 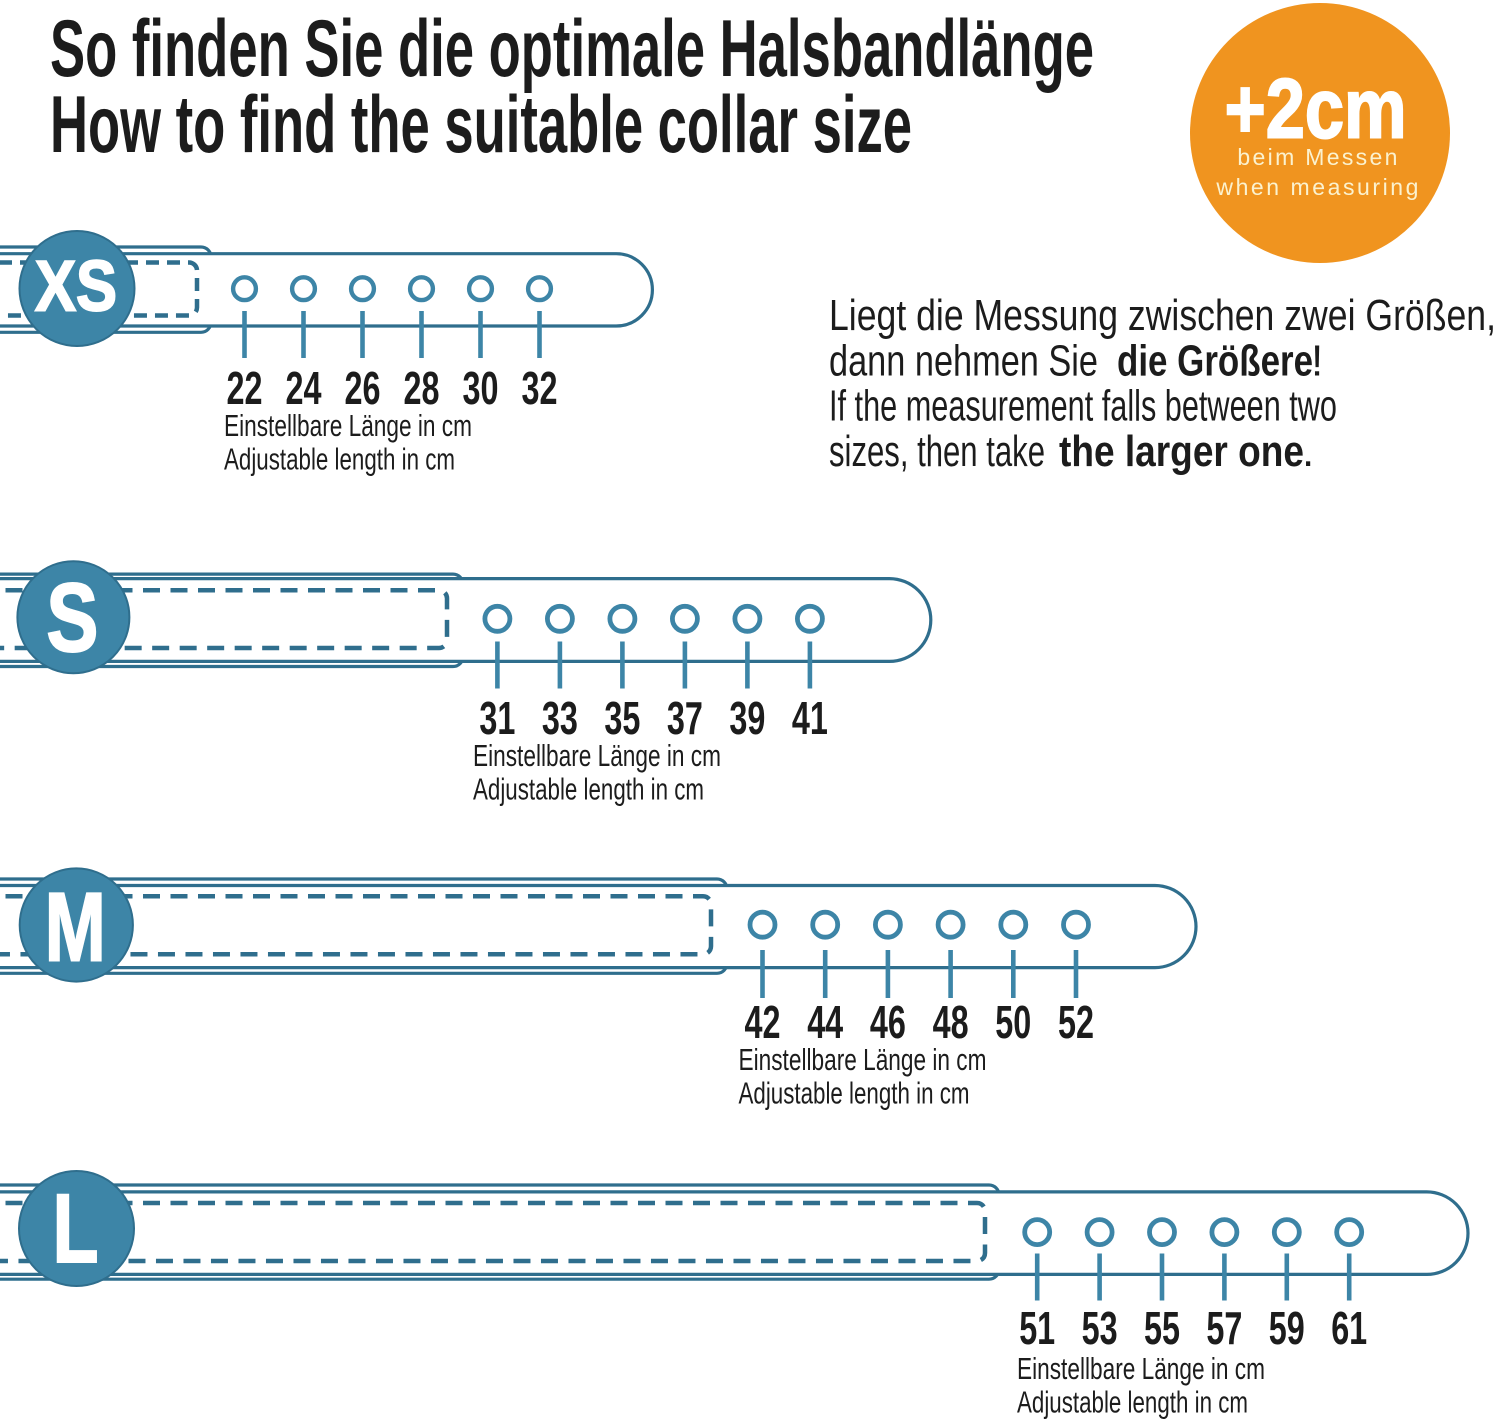 I want to click on svg-text: 22, so click(x=245, y=388).